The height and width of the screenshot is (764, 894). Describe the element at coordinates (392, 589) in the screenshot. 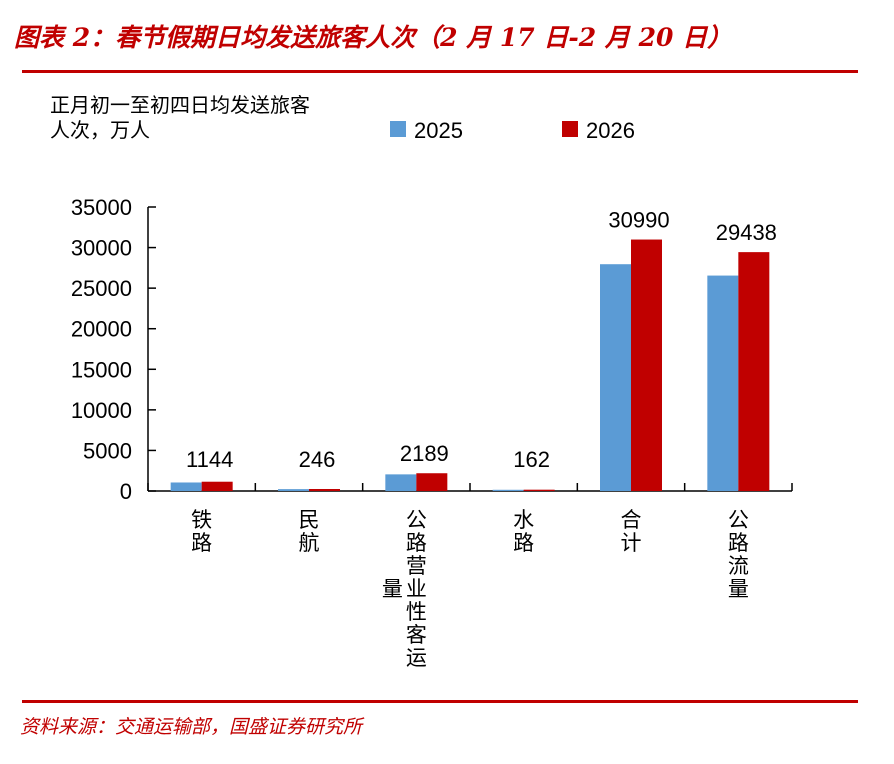

I see `x-tick-label-column: 量` at that location.